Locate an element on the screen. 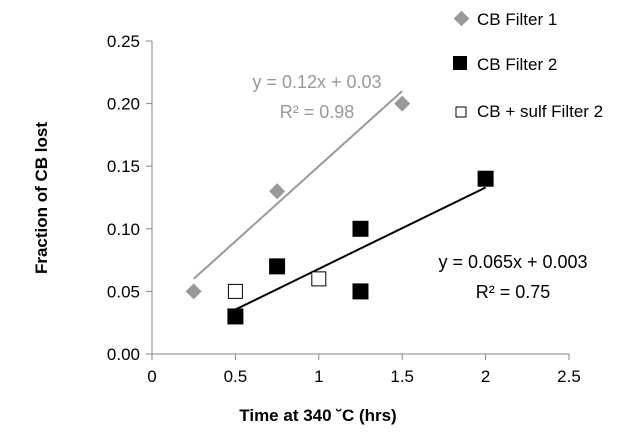 This screenshot has height=436, width=640. trendline-2-r2: R² = 0.75 is located at coordinates (513, 292).